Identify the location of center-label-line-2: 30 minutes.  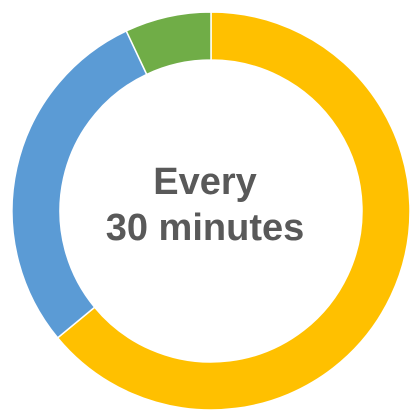
(205, 228).